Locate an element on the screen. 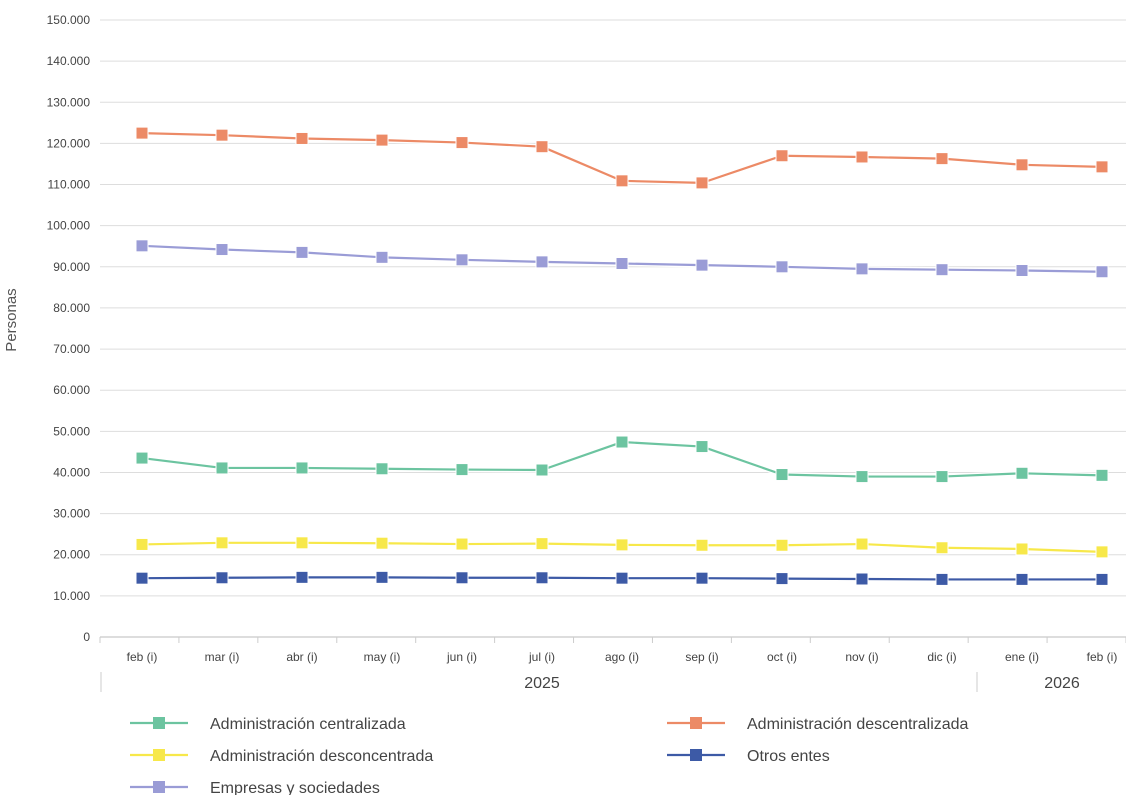  y-tick-label: 80.000 is located at coordinates (71, 308).